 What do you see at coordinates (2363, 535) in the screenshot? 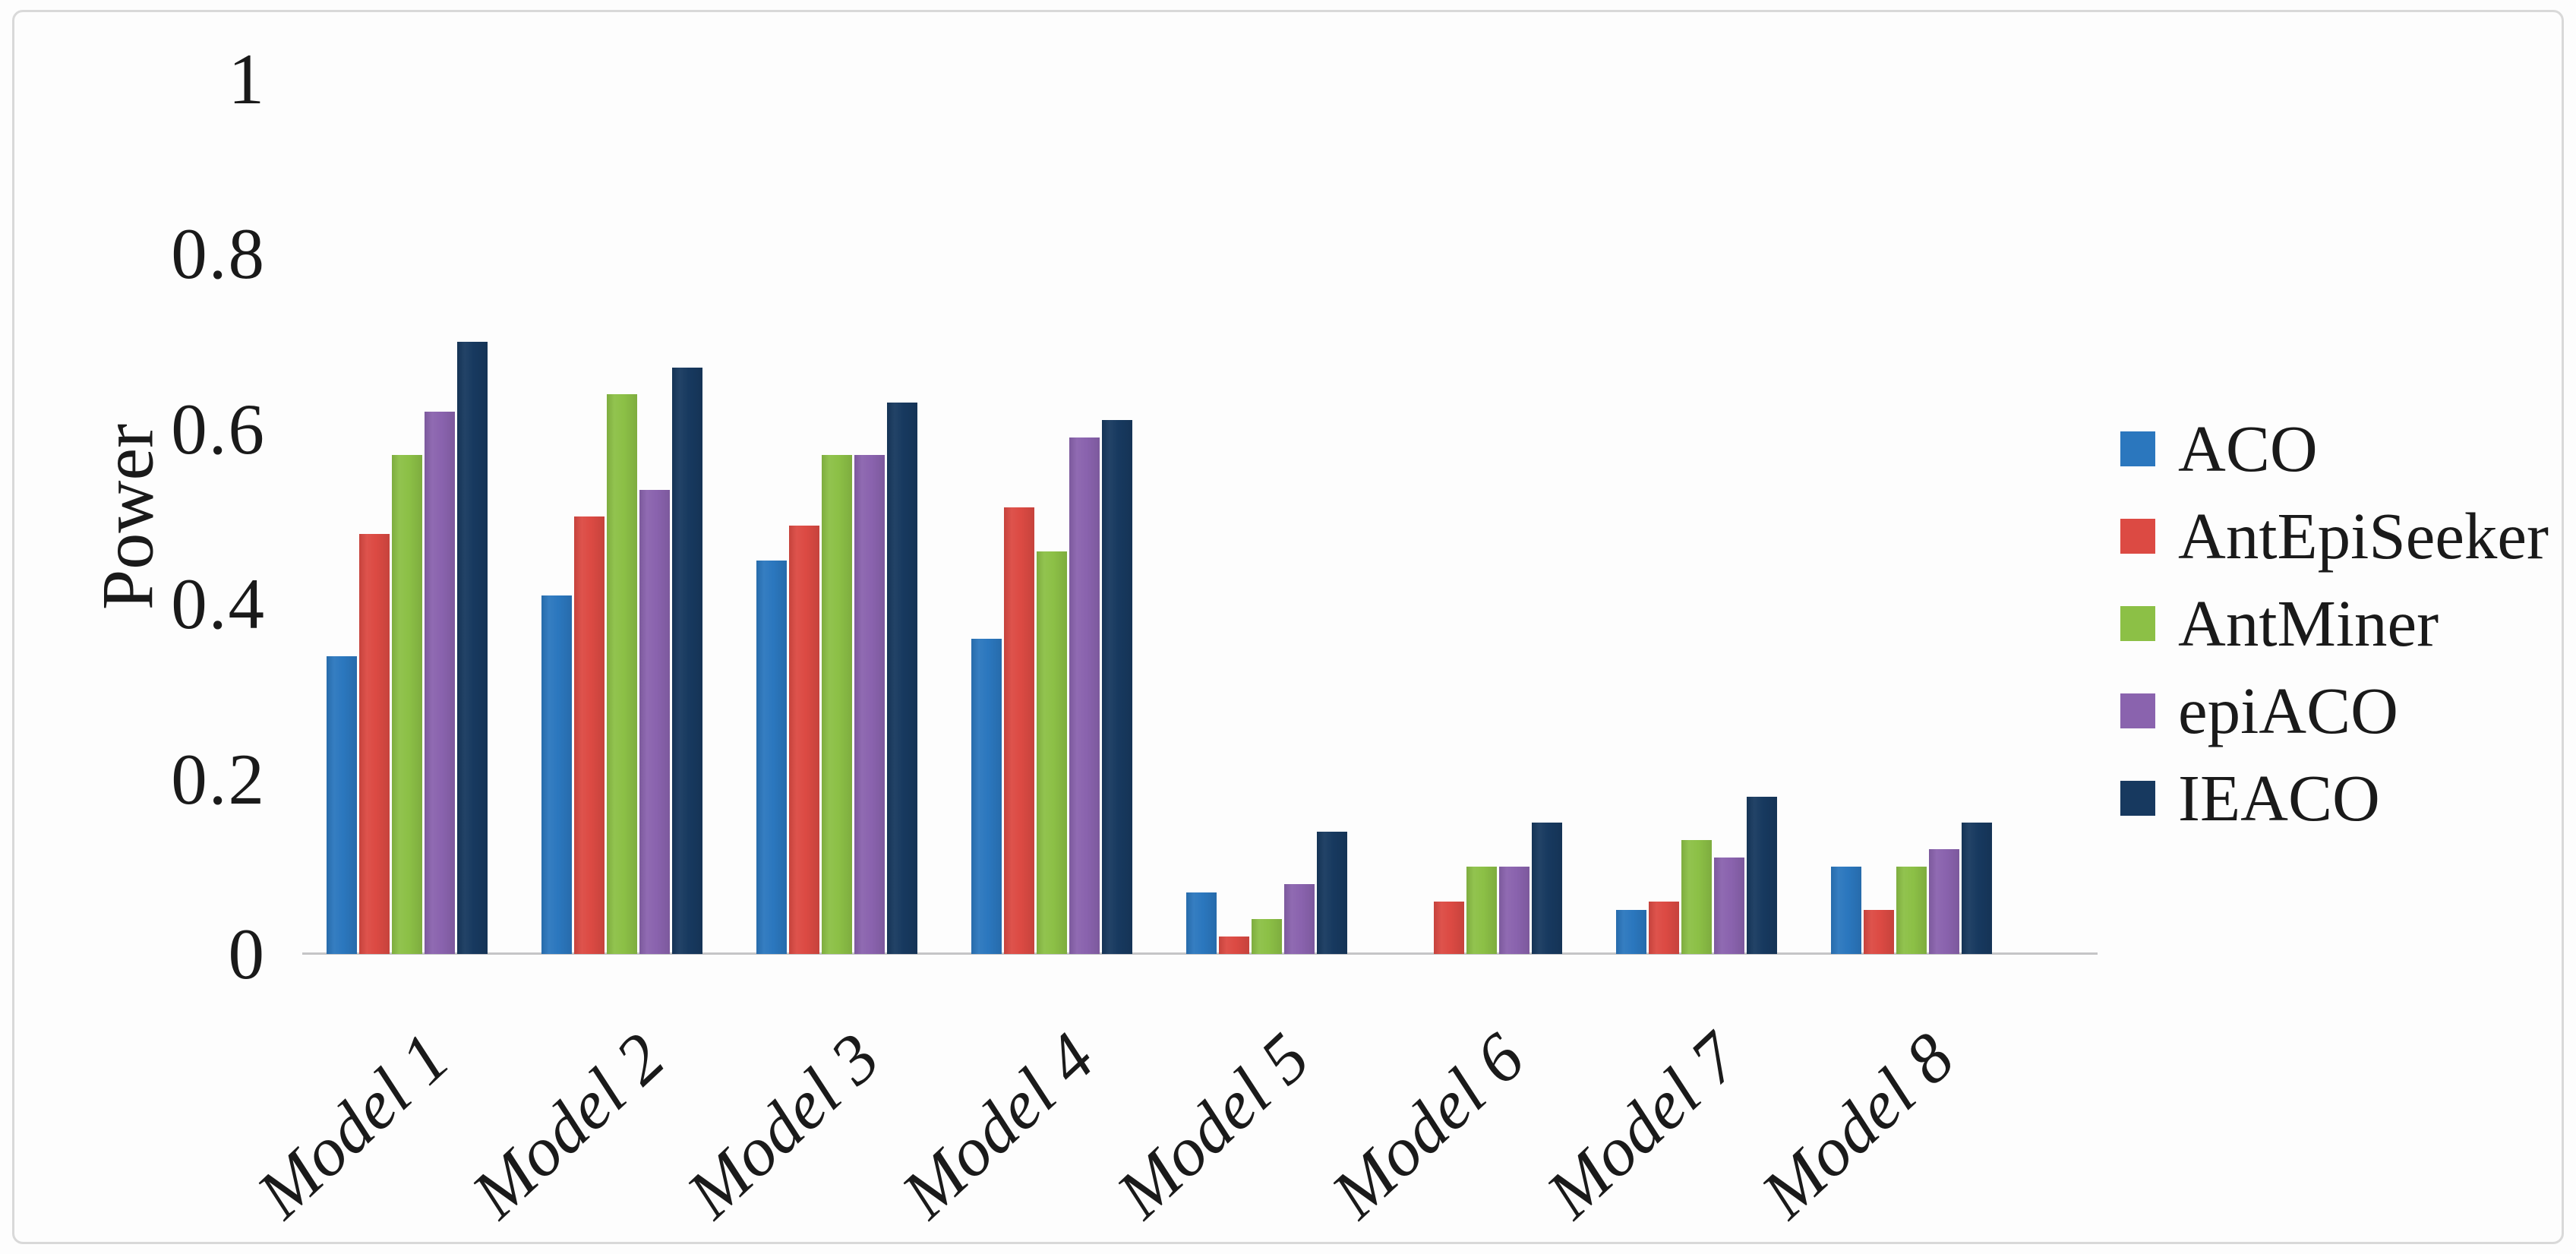
I see `legend-label: AntEpiSeeker` at bounding box center [2363, 535].